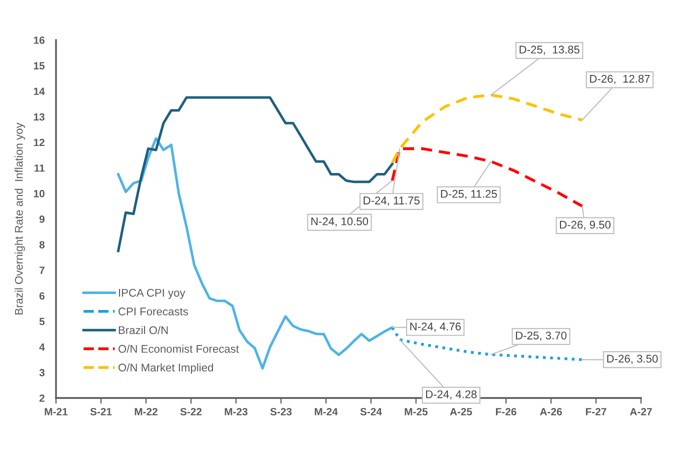  What do you see at coordinates (641, 412) in the screenshot?
I see `x-tick-label: A-27` at bounding box center [641, 412].